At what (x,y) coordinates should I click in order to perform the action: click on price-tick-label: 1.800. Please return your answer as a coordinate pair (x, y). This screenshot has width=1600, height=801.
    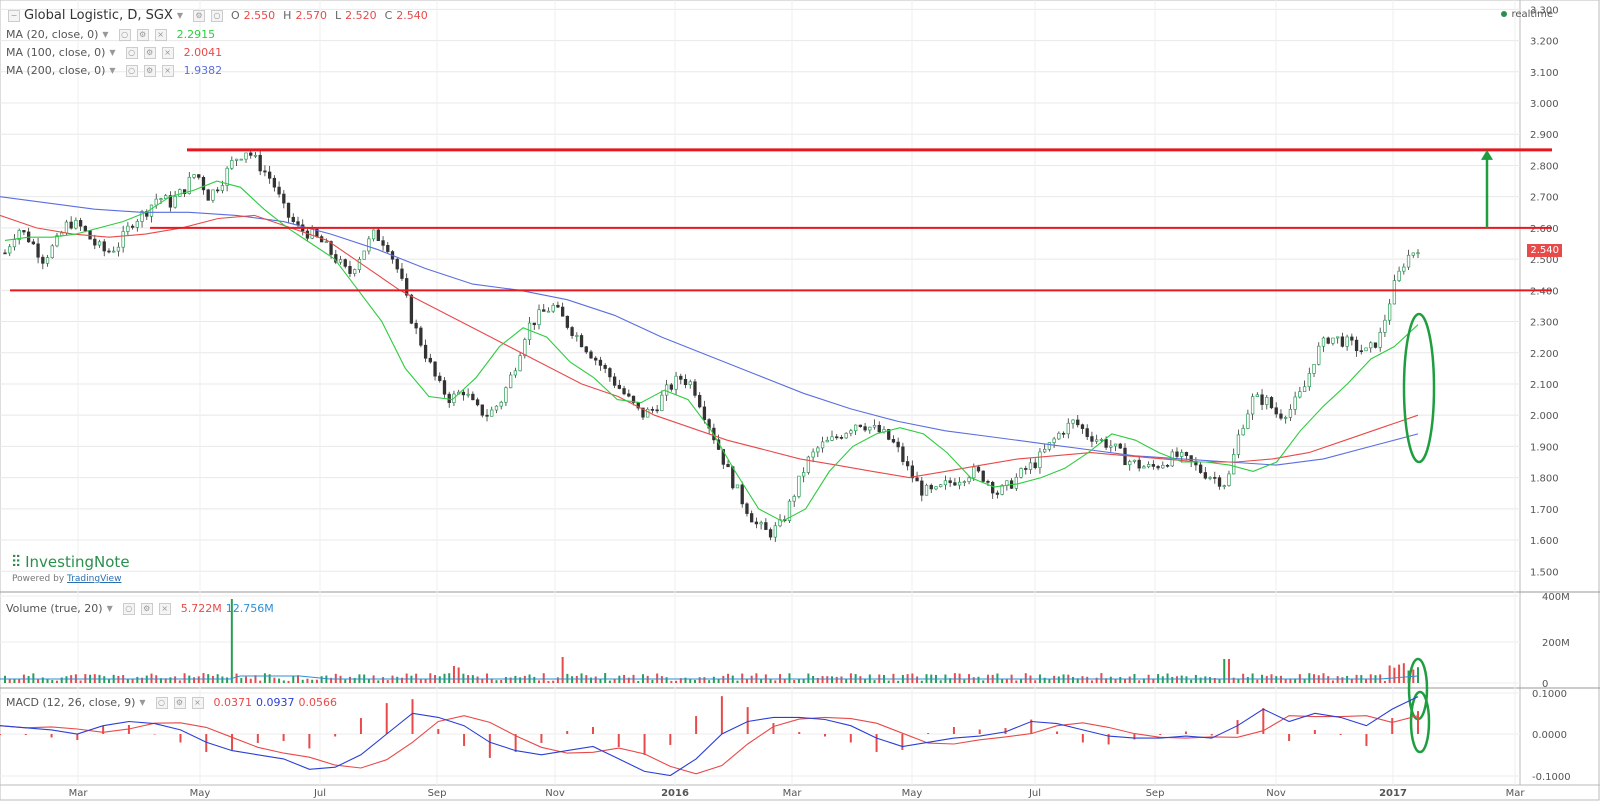
    Looking at the image, I should click on (1544, 479).